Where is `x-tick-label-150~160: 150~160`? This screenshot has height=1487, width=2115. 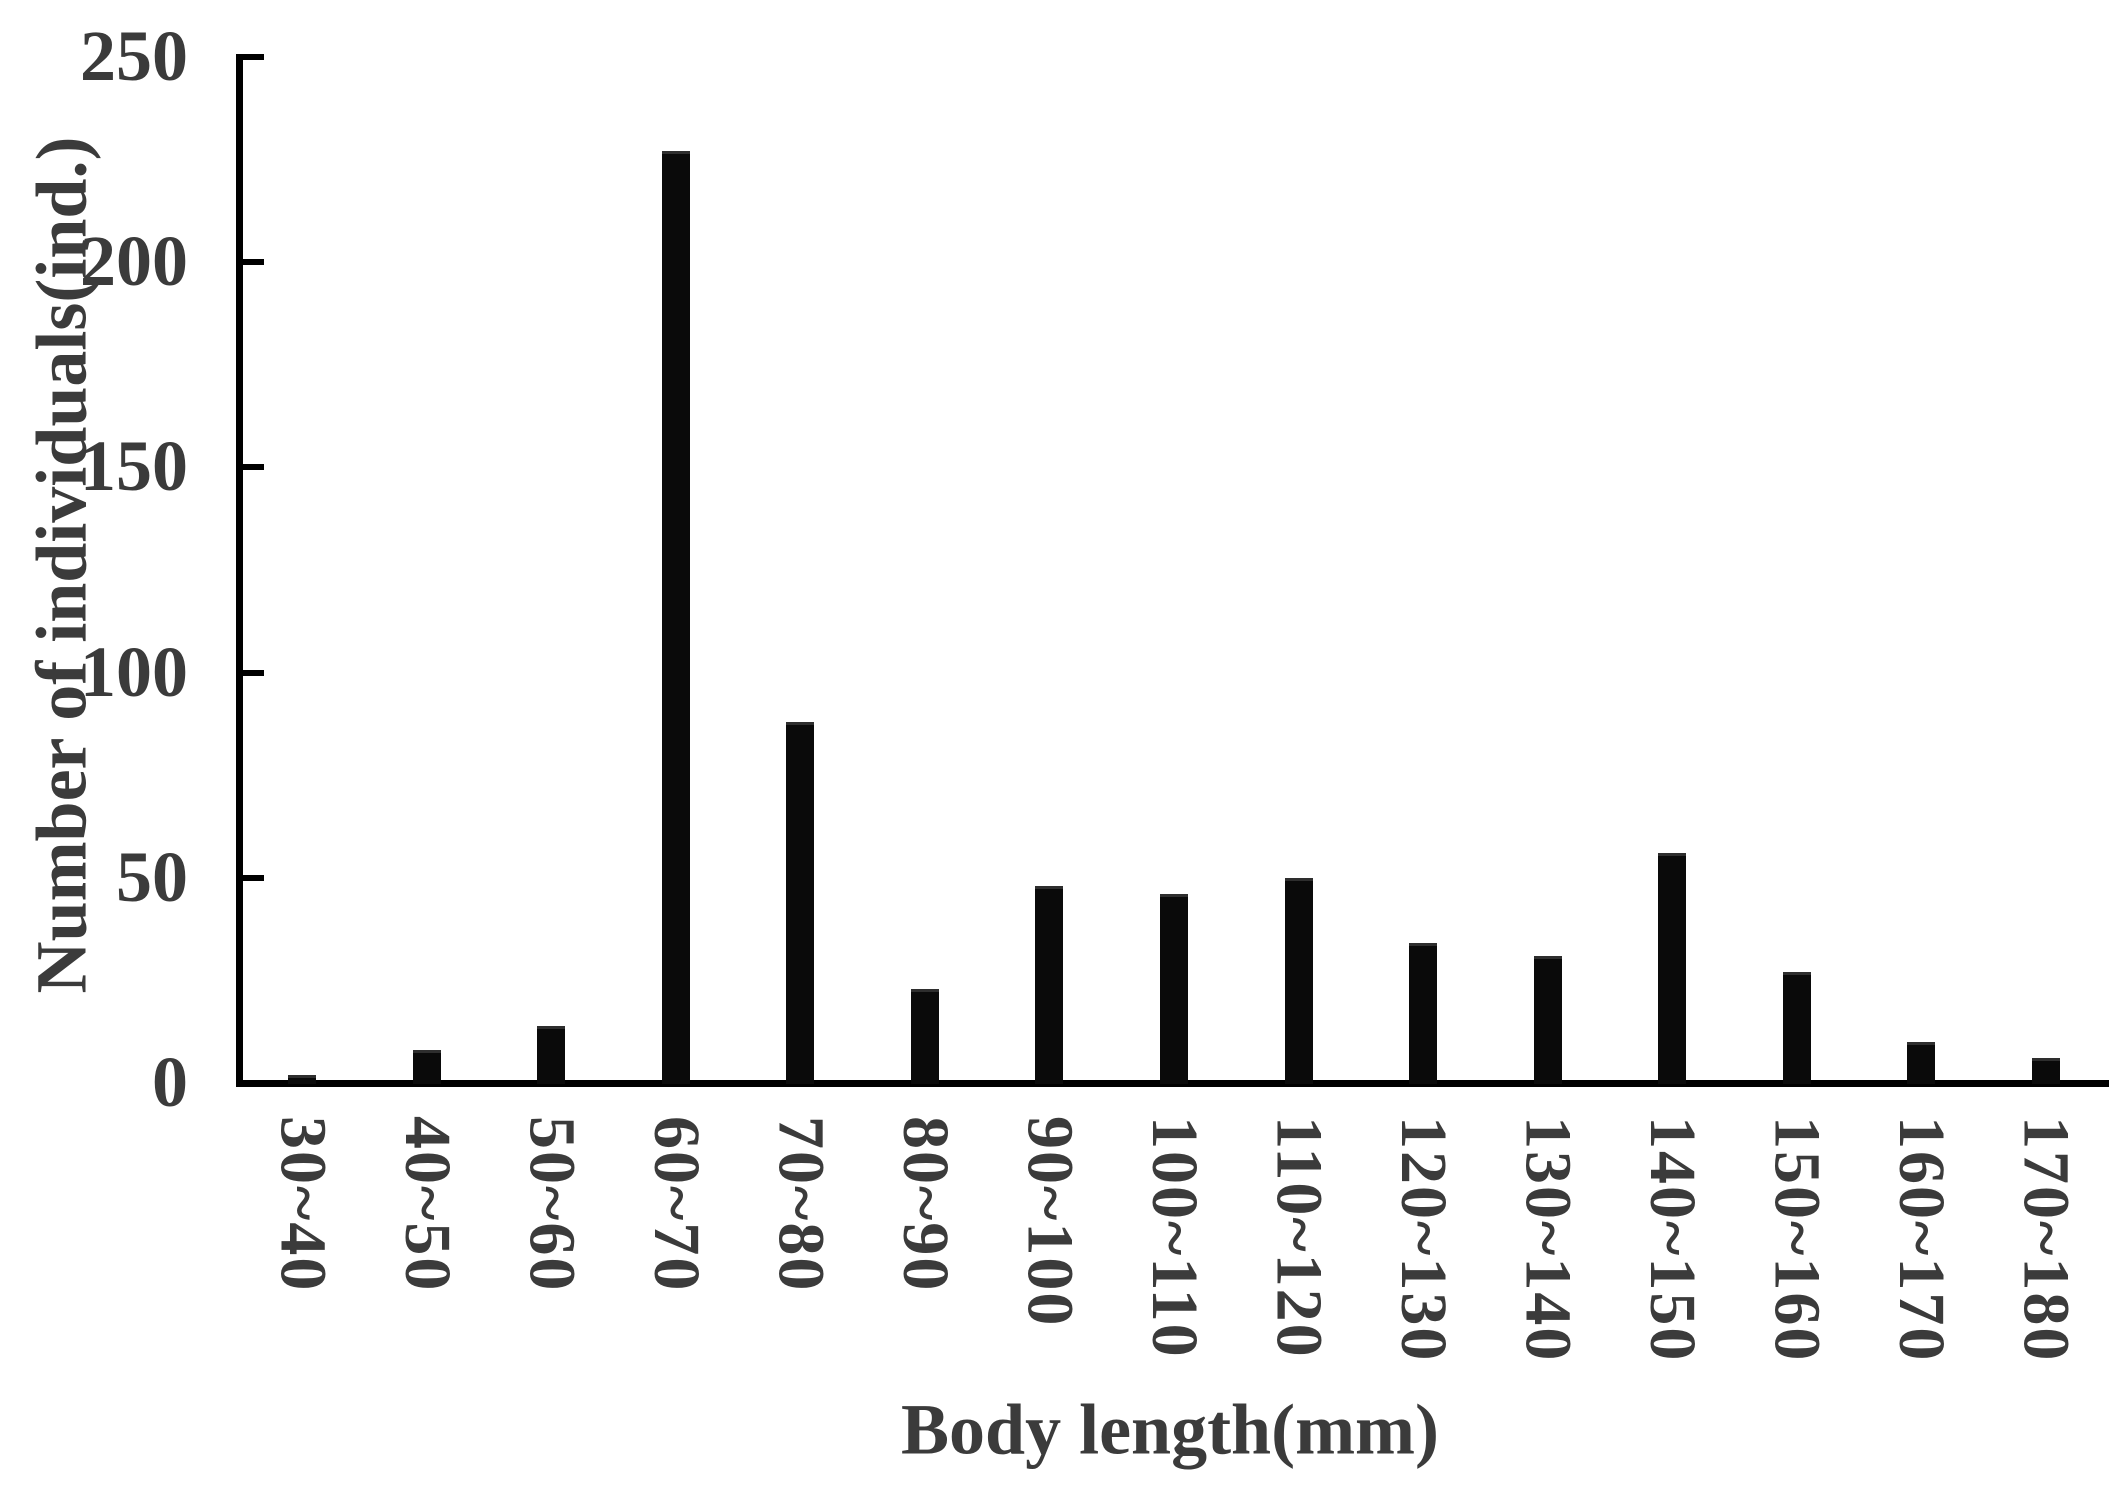 x-tick-label-150~160: 150~160 is located at coordinates (1797, 1239).